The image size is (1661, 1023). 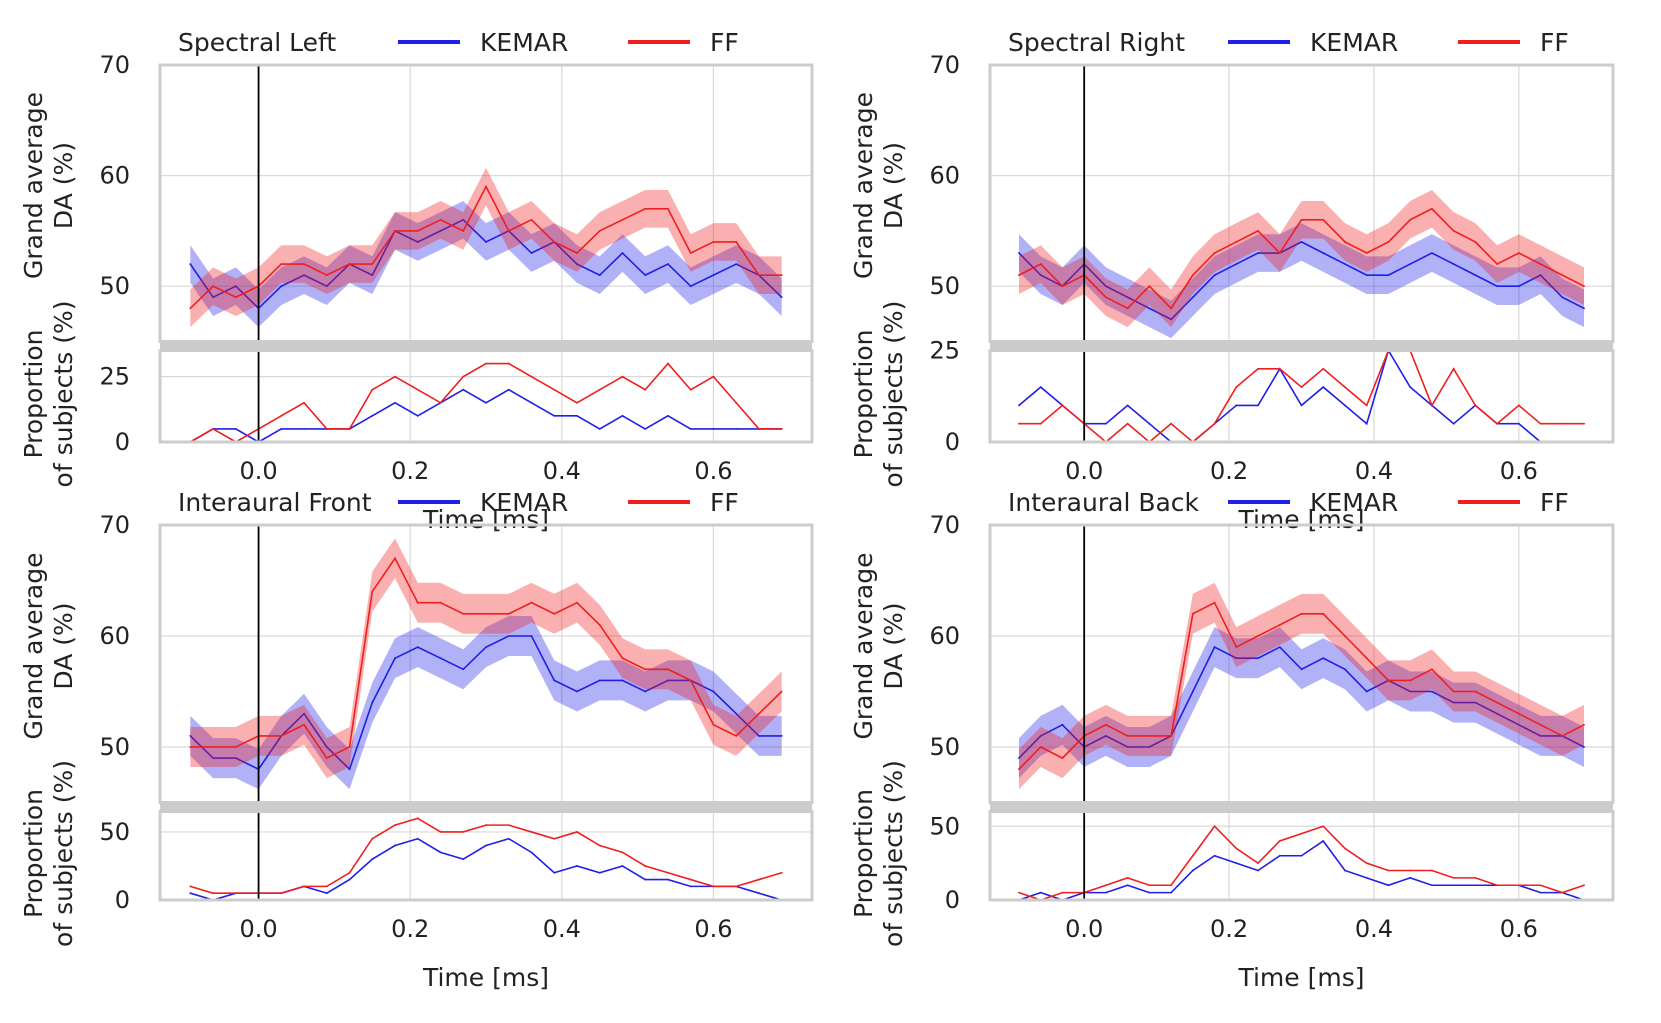 I want to click on y-tick-label: 70, so click(x=114, y=65).